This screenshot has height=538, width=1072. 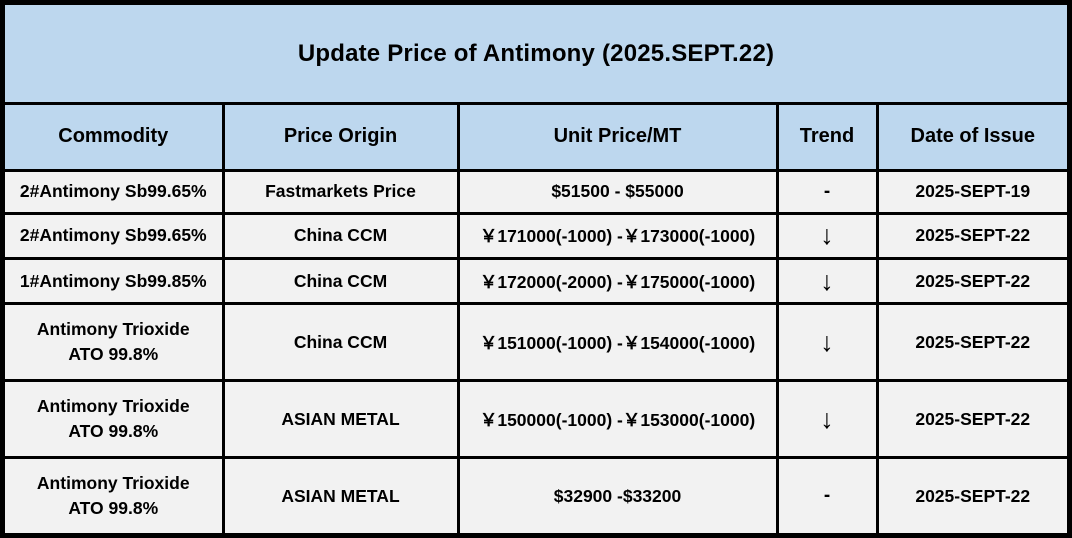 I want to click on col-header-trend: Trend, so click(x=827, y=138).